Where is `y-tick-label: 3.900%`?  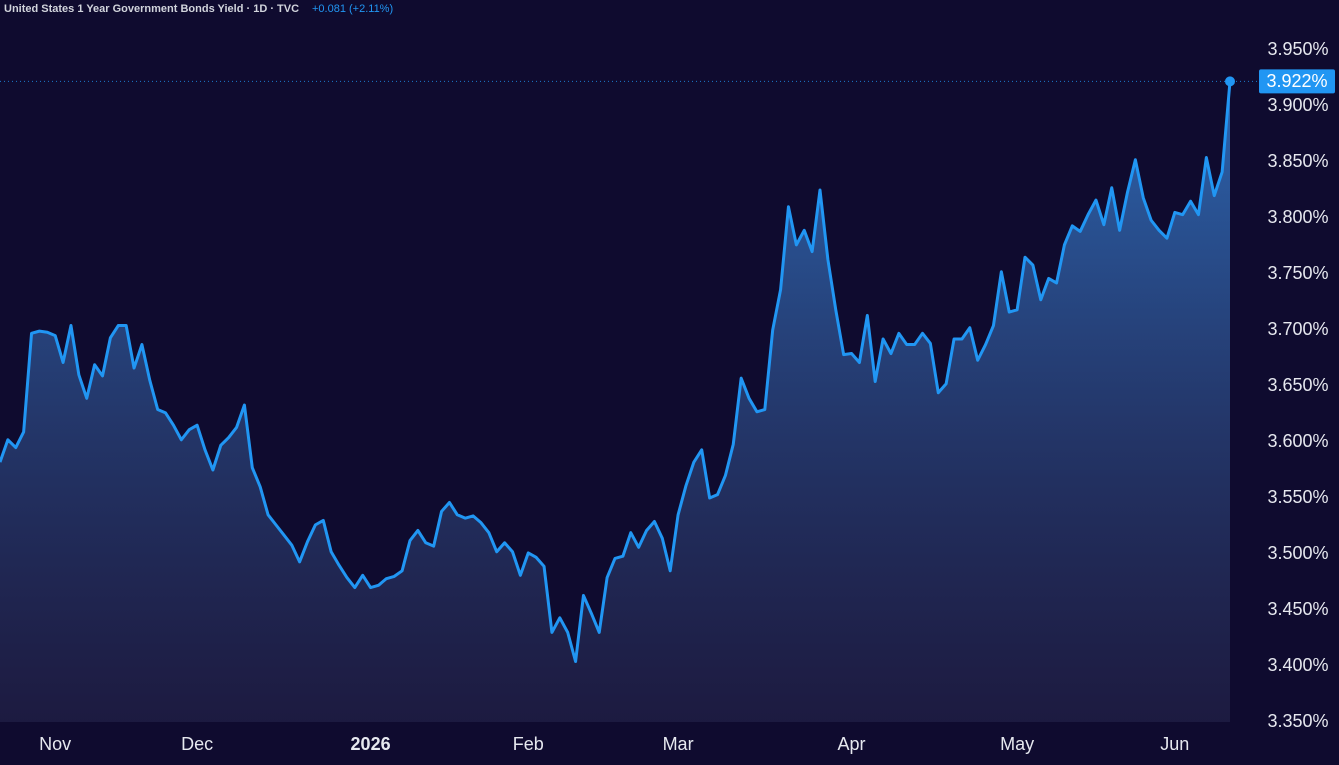
y-tick-label: 3.900% is located at coordinates (1297, 105).